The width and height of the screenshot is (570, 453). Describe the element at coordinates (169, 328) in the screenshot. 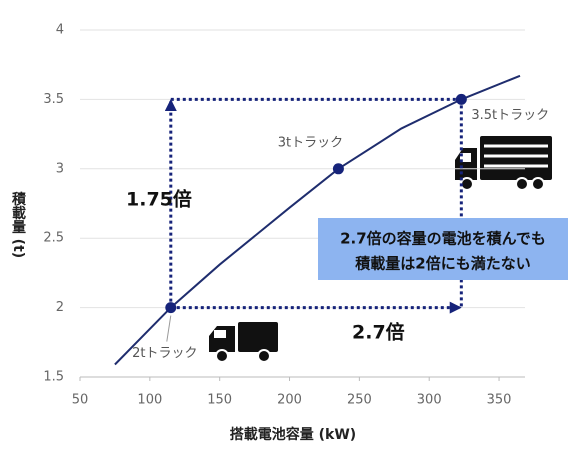

I see `leader-line` at that location.